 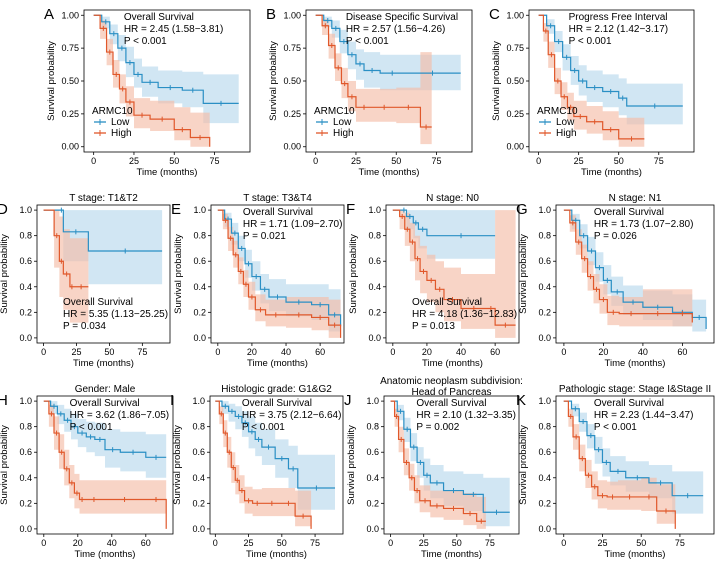 I want to click on p-value: P = 0.026, so click(x=615, y=236).